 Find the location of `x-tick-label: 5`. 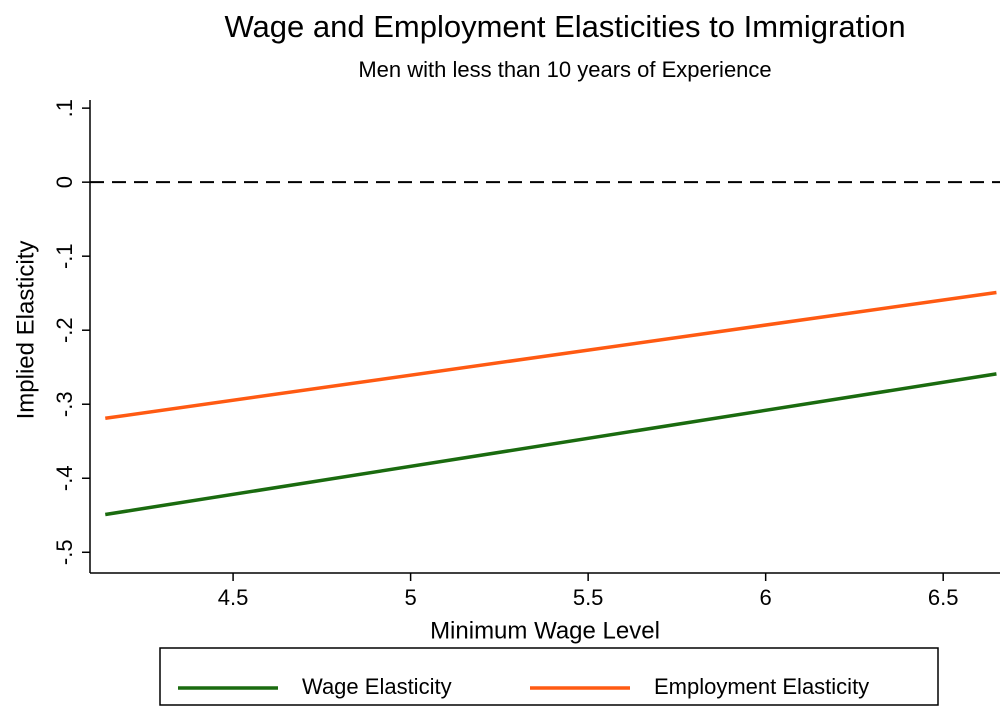

x-tick-label: 5 is located at coordinates (410, 597).